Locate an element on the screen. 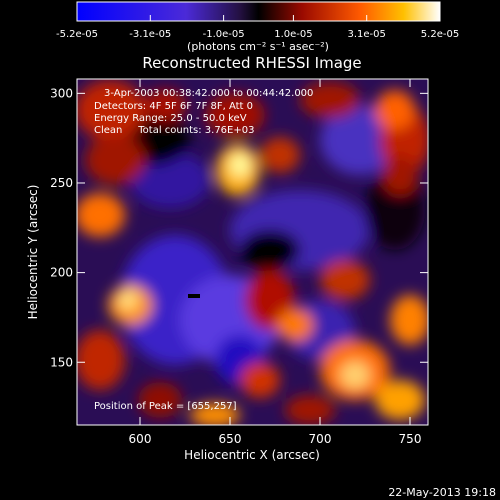  colorbar-tick-label: -5.2e-05 is located at coordinates (77, 34).